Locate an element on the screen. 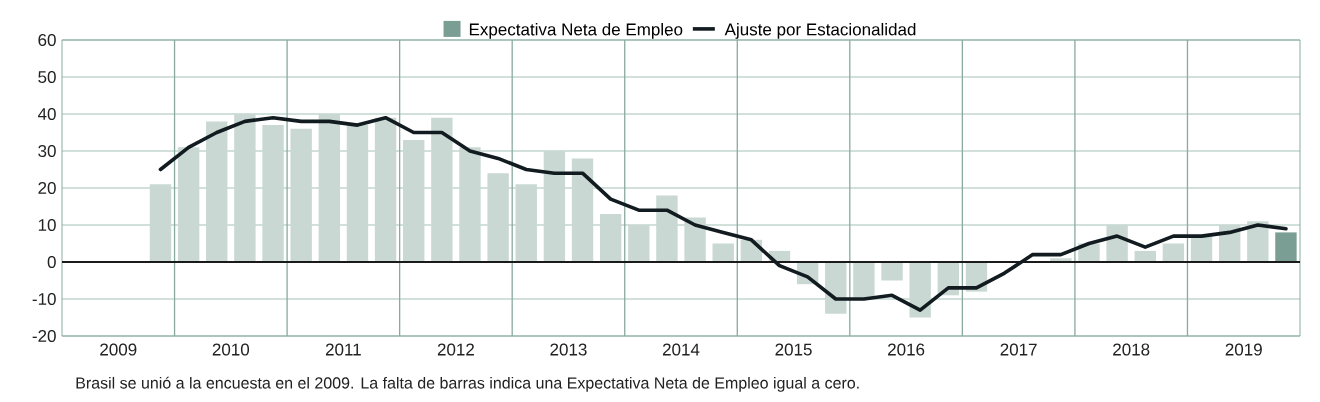 This screenshot has width=1320, height=402. x-tick-label: 2010 is located at coordinates (231, 349).